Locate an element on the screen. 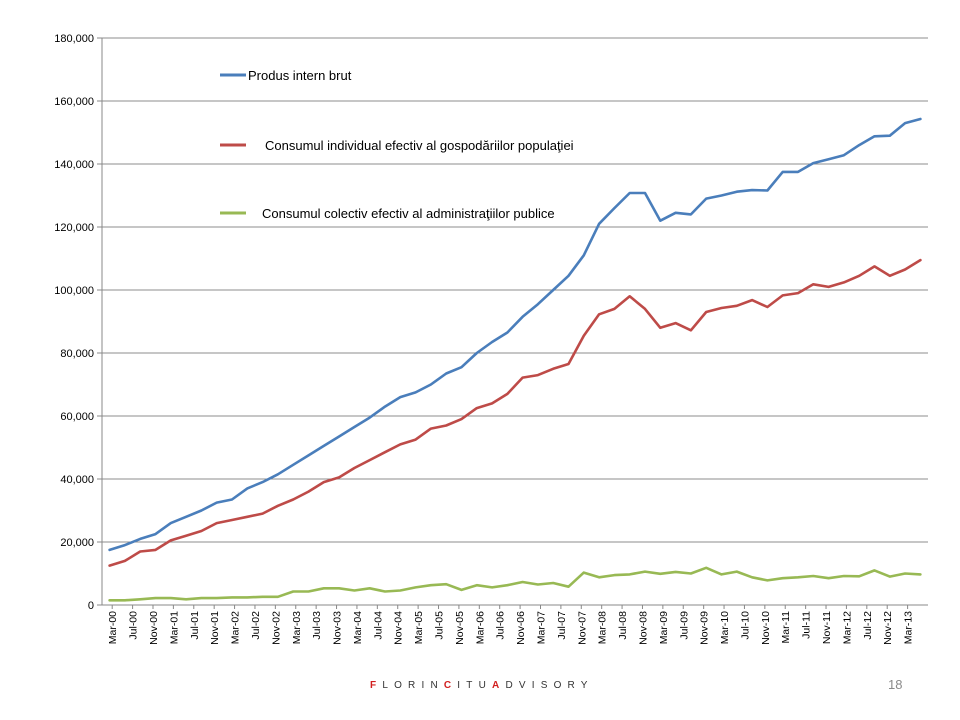  y-tick-label: 0 is located at coordinates (91, 606).